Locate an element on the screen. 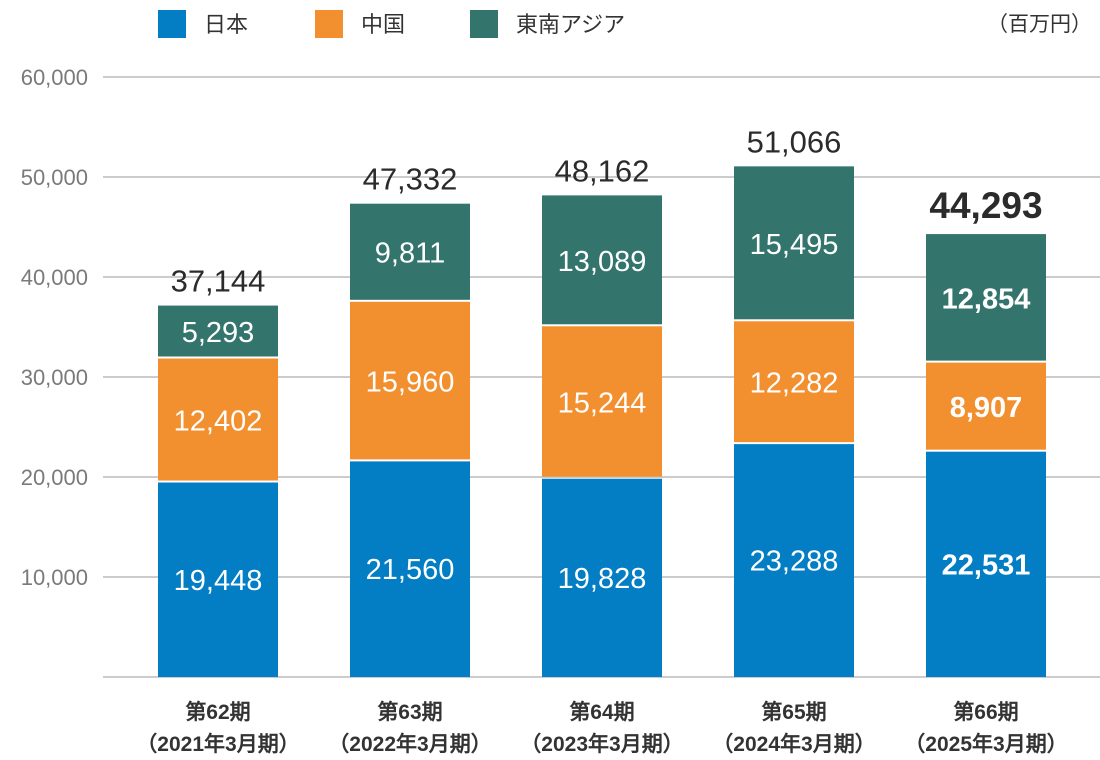 This screenshot has width=1100, height=760. x-tick-fiscal: （2024年3月期） is located at coordinates (793, 744).